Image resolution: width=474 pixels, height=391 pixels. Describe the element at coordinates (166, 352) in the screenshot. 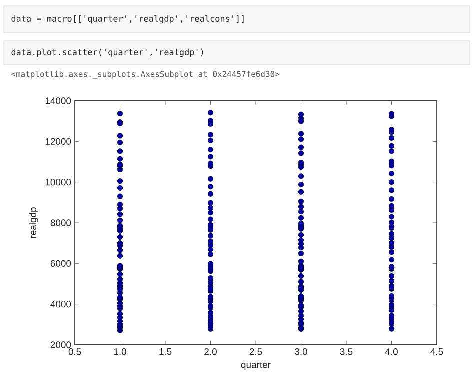

I see `x-tick-label: 1.5` at that location.